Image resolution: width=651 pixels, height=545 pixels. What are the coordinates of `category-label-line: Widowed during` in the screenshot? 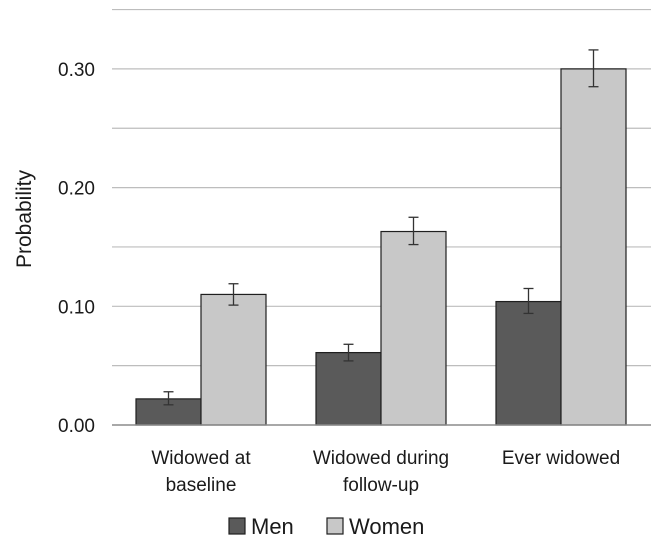 It's located at (381, 458).